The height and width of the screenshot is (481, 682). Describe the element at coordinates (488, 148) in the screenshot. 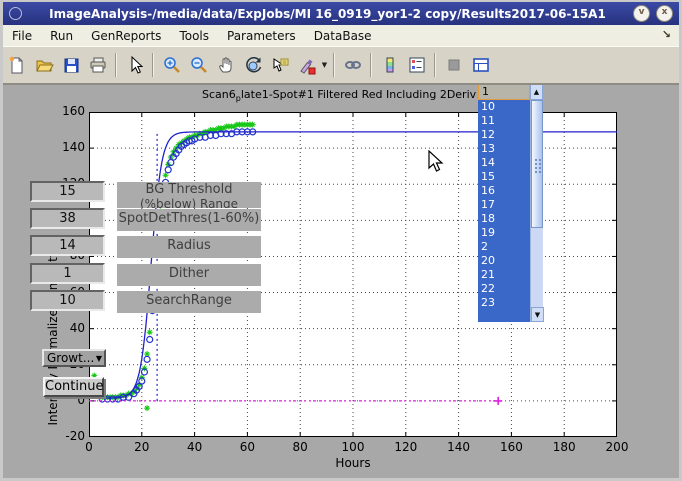

I see `spot-number-option-13: 13` at that location.